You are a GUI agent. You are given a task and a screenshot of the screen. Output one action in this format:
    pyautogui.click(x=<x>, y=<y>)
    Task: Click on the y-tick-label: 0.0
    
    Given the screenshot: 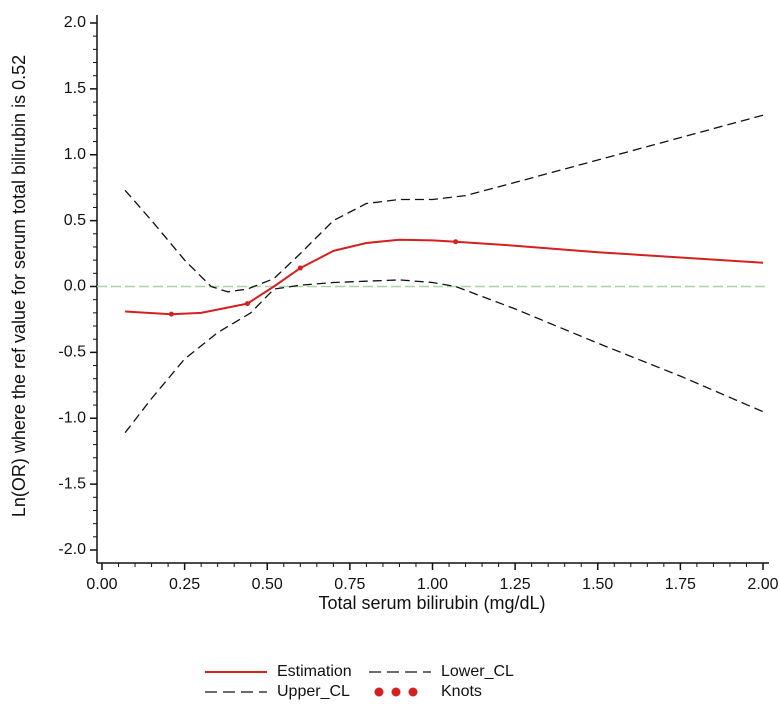 What is the action you would take?
    pyautogui.click(x=75, y=286)
    